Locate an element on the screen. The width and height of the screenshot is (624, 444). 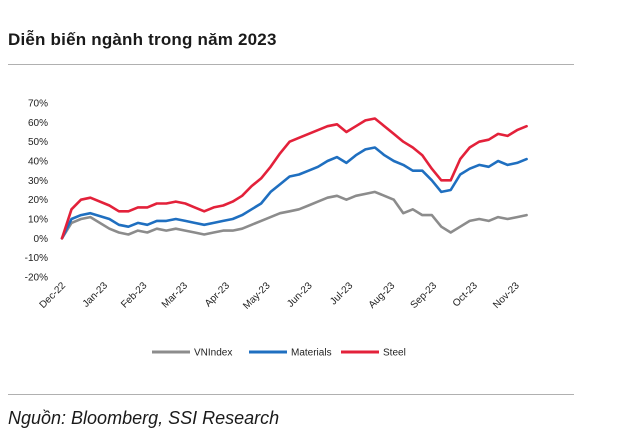
x-tick-label: Feb-23 is located at coordinates (134, 295).